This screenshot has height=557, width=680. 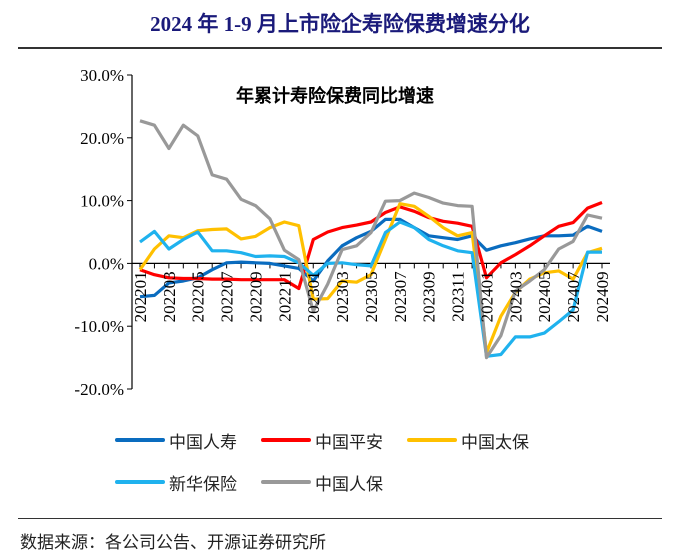 I want to click on x-tick-label: 202307, so click(x=400, y=297).